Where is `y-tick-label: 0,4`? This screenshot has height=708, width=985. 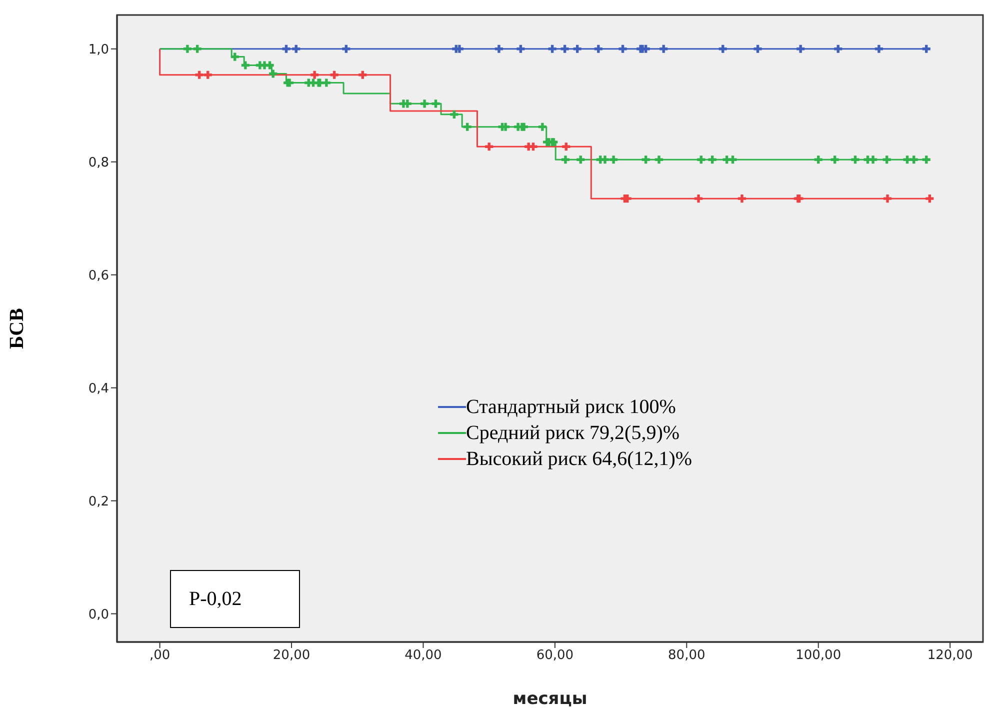
y-tick-label: 0,4 is located at coordinates (98, 388).